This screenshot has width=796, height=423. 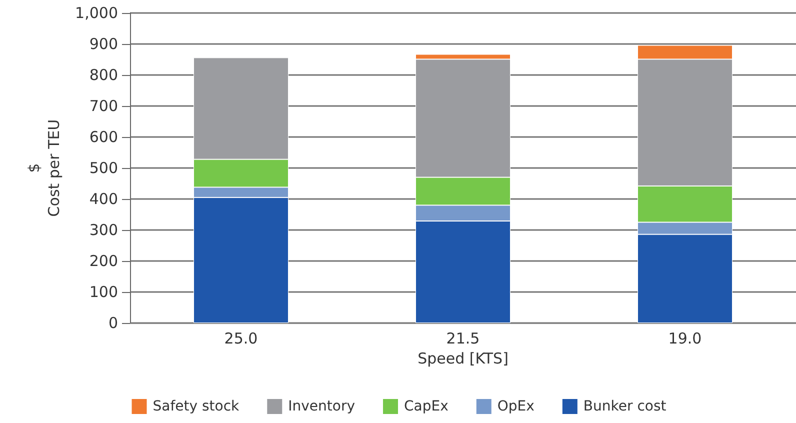 What do you see at coordinates (322, 406) in the screenshot?
I see `legend-label: Inventory` at bounding box center [322, 406].